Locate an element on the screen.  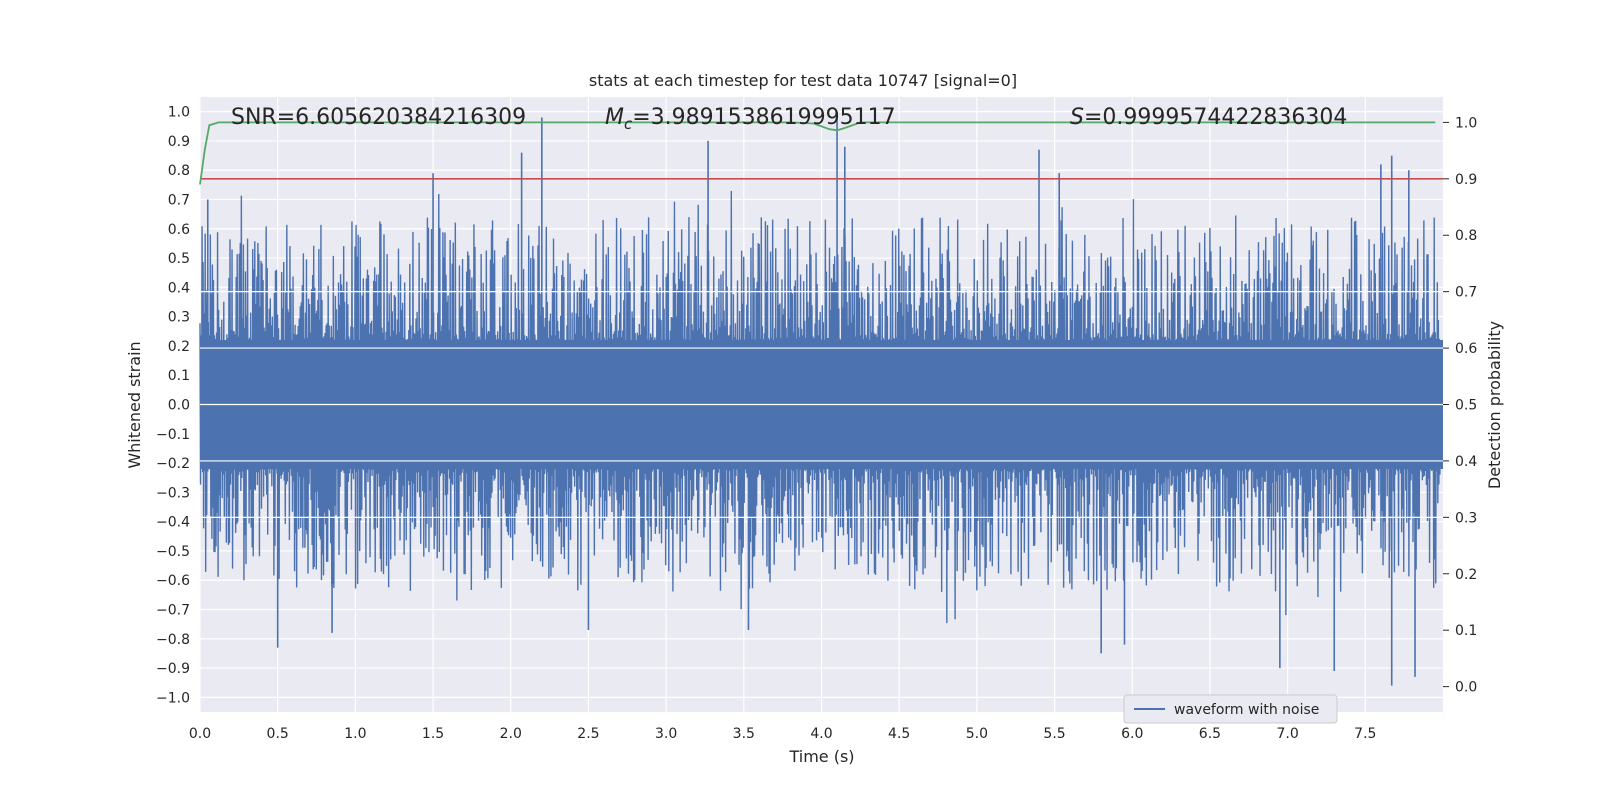
y-tick-label-12: −0.2 is located at coordinates (173, 464).